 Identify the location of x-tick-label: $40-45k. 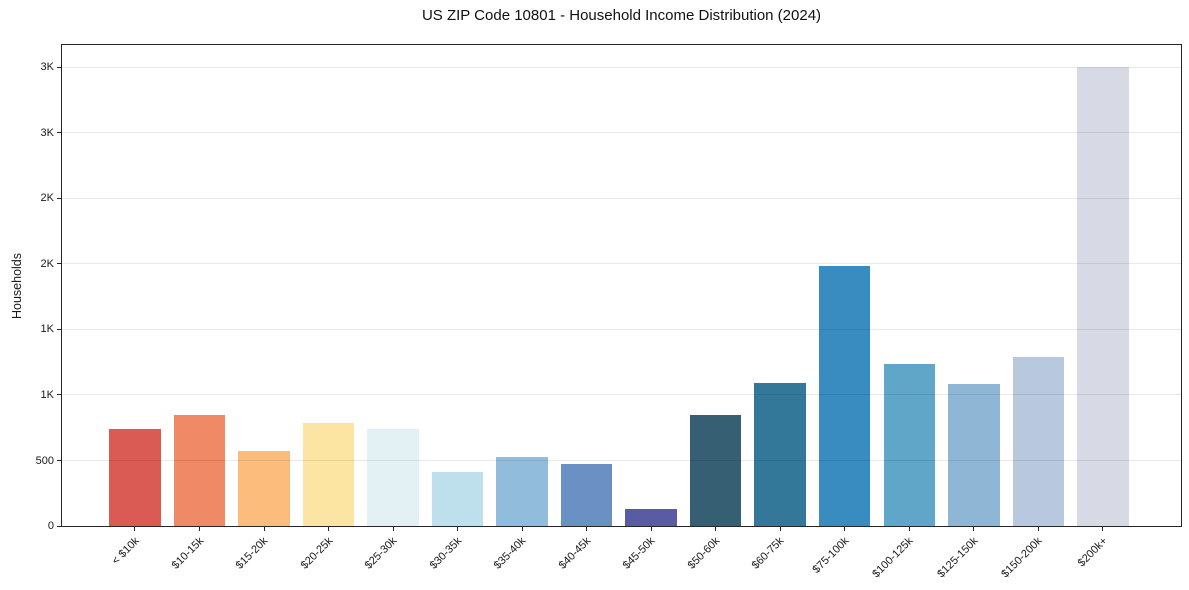
(575, 553).